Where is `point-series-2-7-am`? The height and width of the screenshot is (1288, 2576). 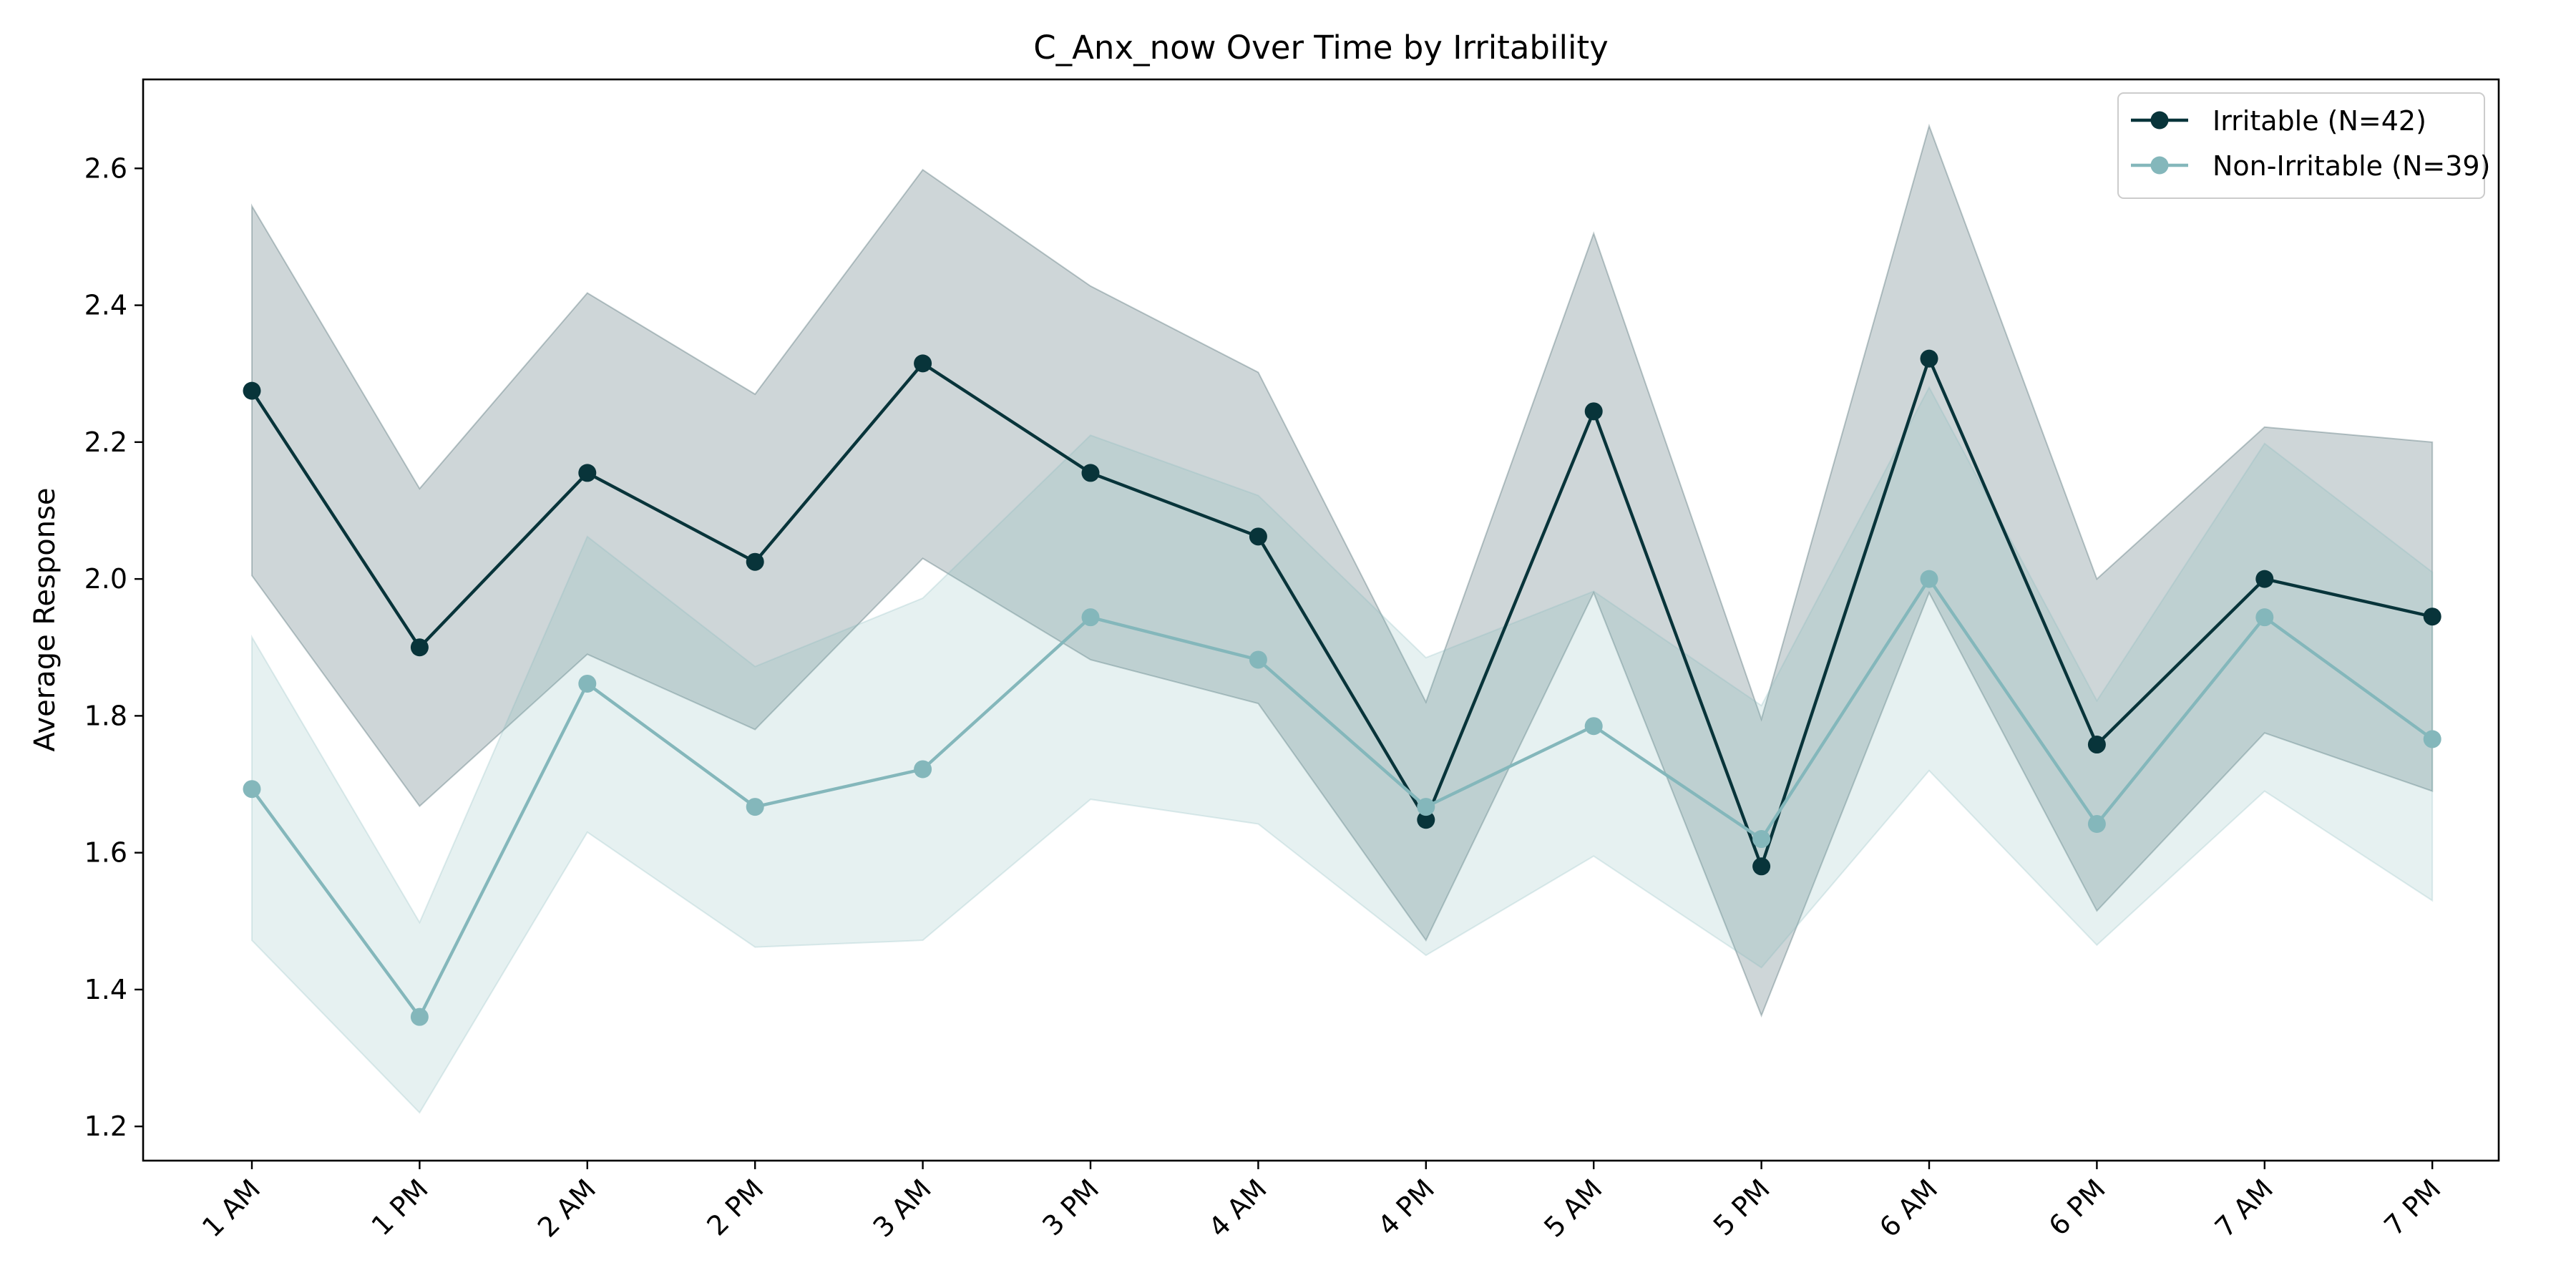 point-series-2-7-am is located at coordinates (2264, 617).